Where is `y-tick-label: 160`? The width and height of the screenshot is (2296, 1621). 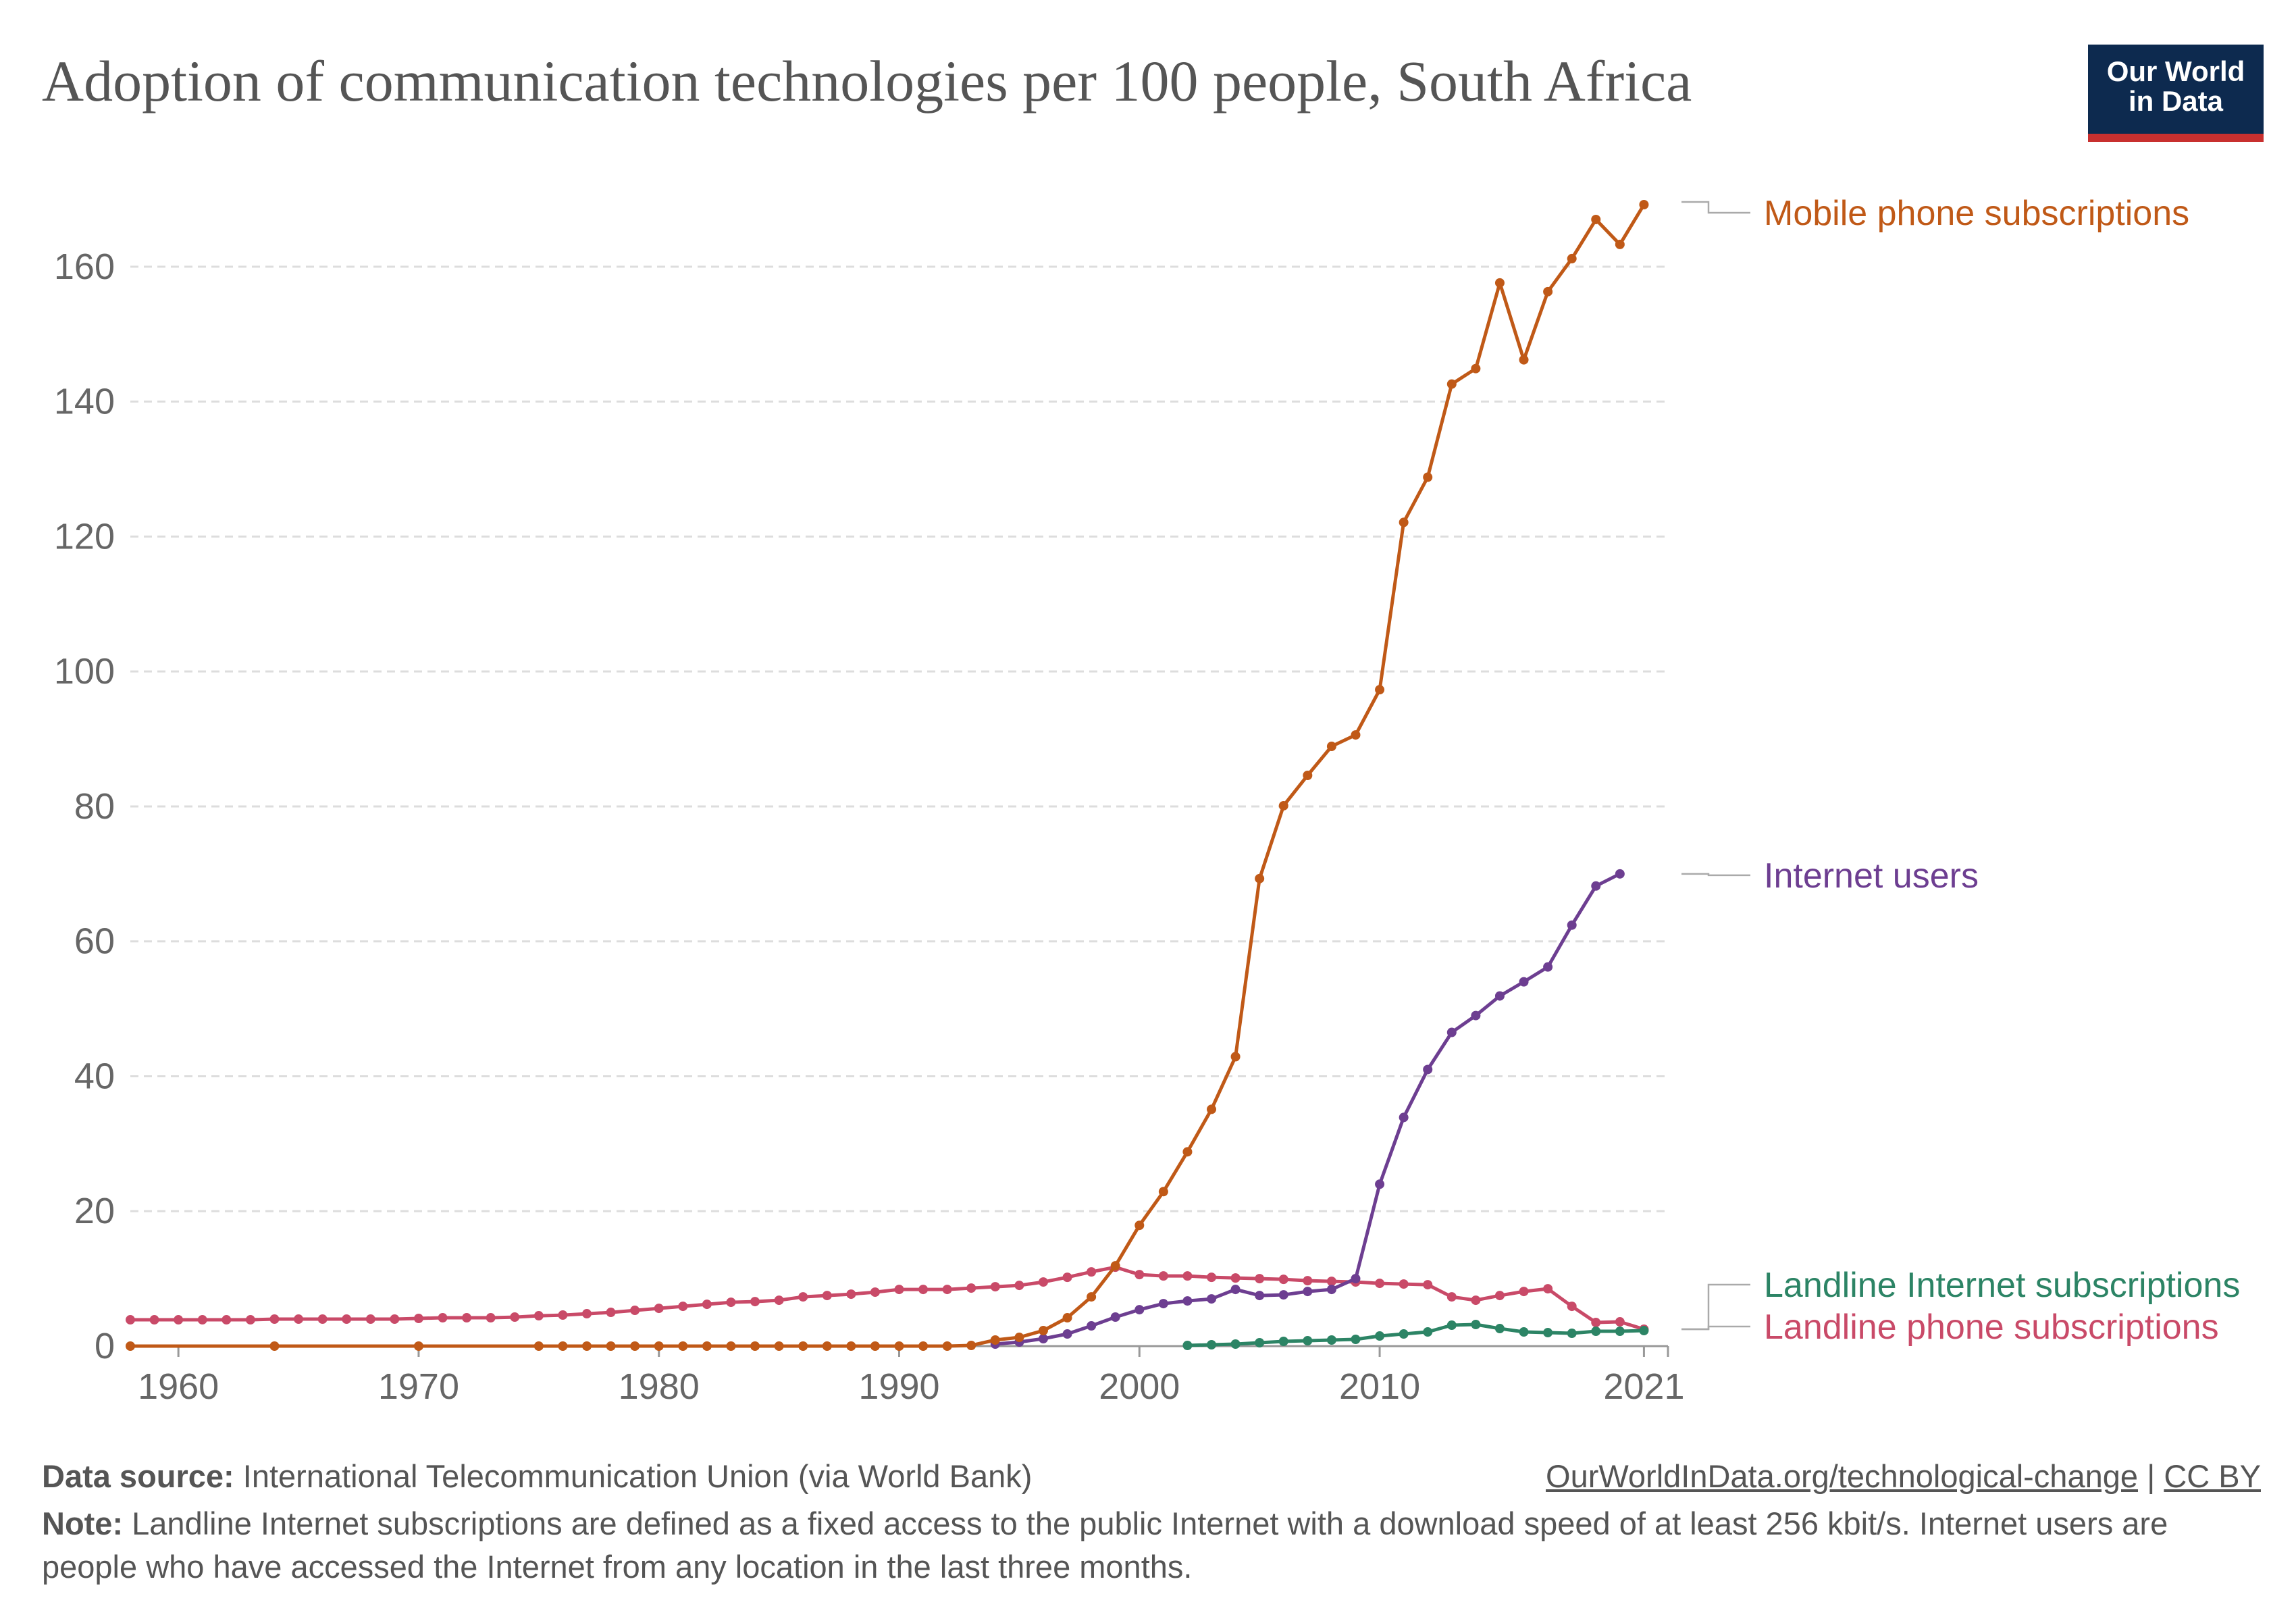
y-tick-label: 160 is located at coordinates (84, 267).